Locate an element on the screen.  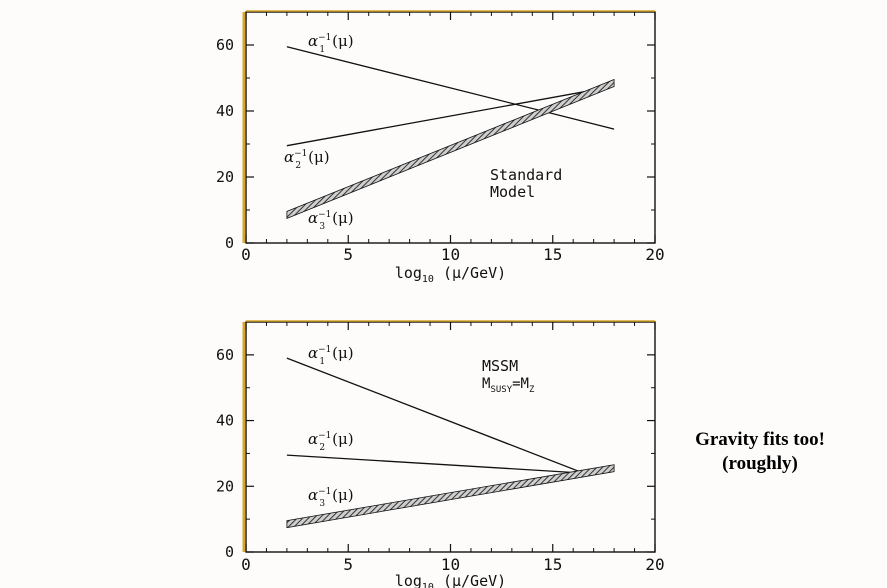
annotation-line-2: MSUSY=MZ is located at coordinates (508, 385).